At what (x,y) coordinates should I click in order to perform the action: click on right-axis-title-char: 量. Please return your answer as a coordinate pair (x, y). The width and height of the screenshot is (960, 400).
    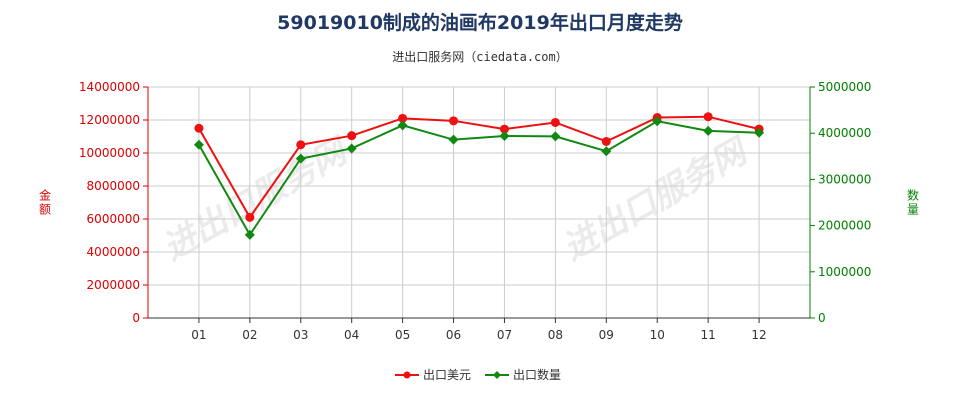
    Looking at the image, I should click on (913, 210).